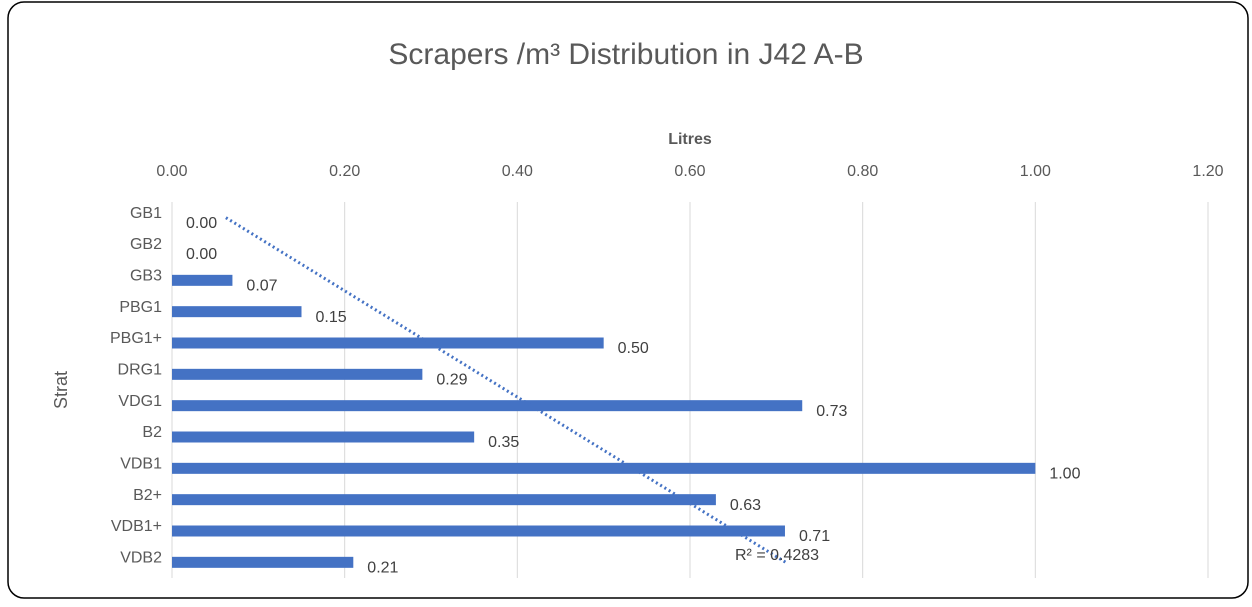 The width and height of the screenshot is (1252, 607). What do you see at coordinates (777, 555) in the screenshot?
I see `trendline-label: R² = 0.4283` at bounding box center [777, 555].